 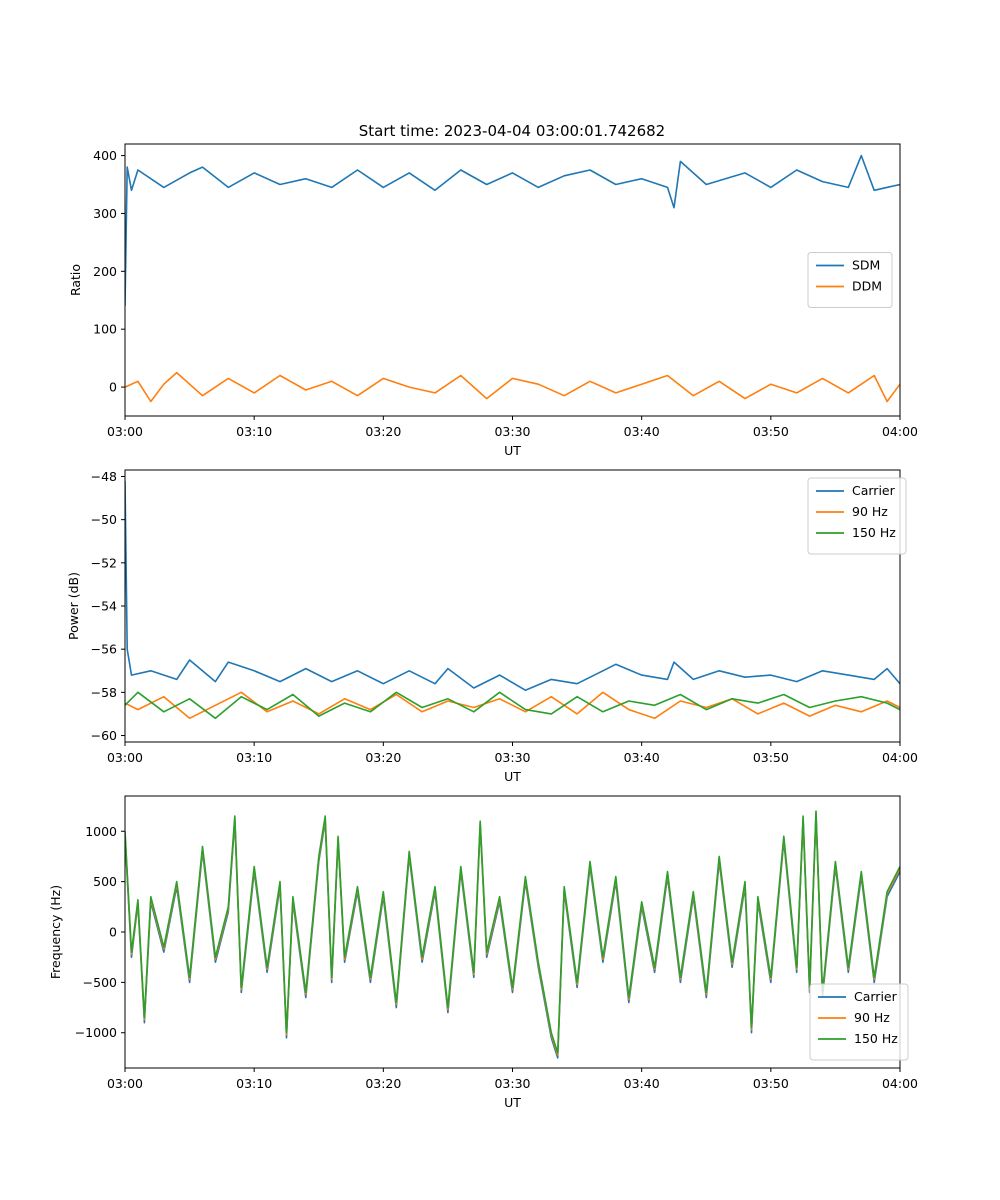 I want to click on series-line-carrier, so click(x=512, y=586).